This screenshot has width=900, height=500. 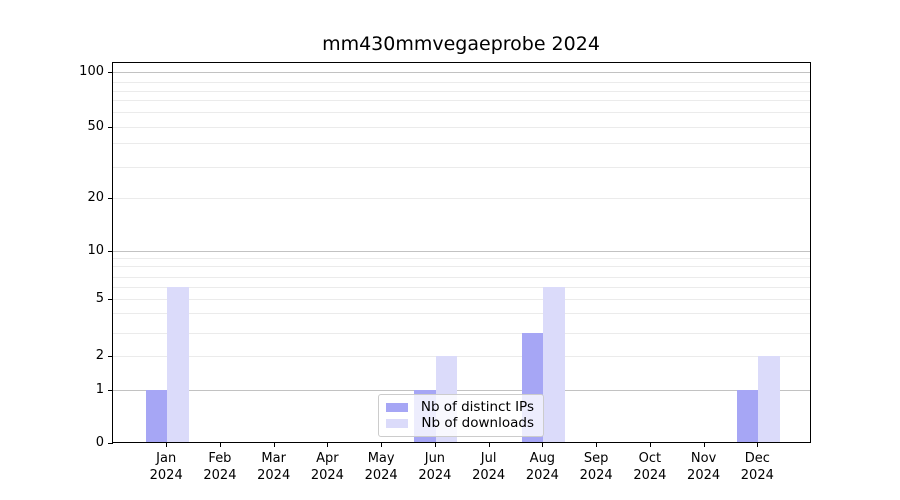 What do you see at coordinates (703, 458) in the screenshot?
I see `x-tick-month: Nov` at bounding box center [703, 458].